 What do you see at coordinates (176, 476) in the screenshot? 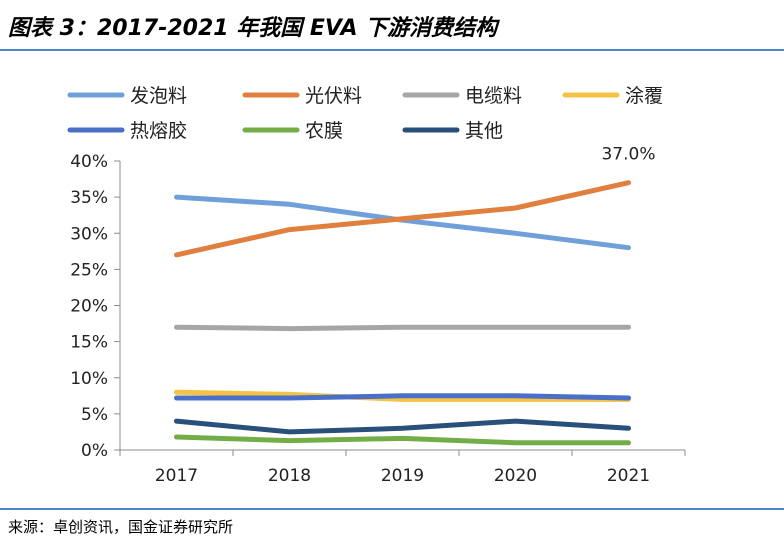
I see `x-tick-label: 2017` at bounding box center [176, 476].